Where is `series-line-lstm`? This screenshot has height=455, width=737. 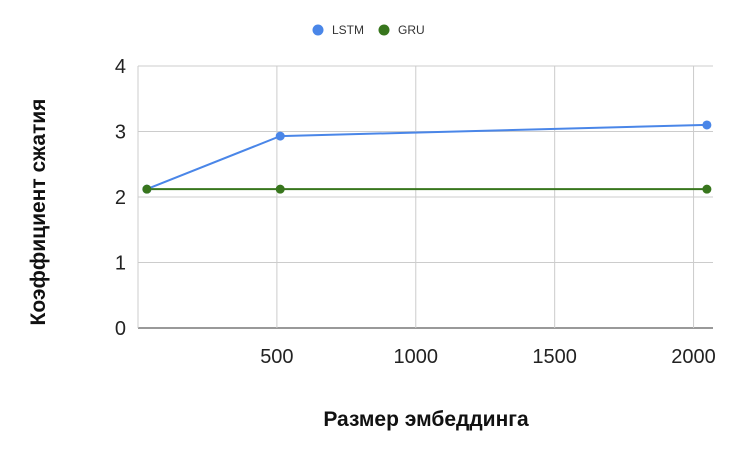 series-line-lstm is located at coordinates (426, 157).